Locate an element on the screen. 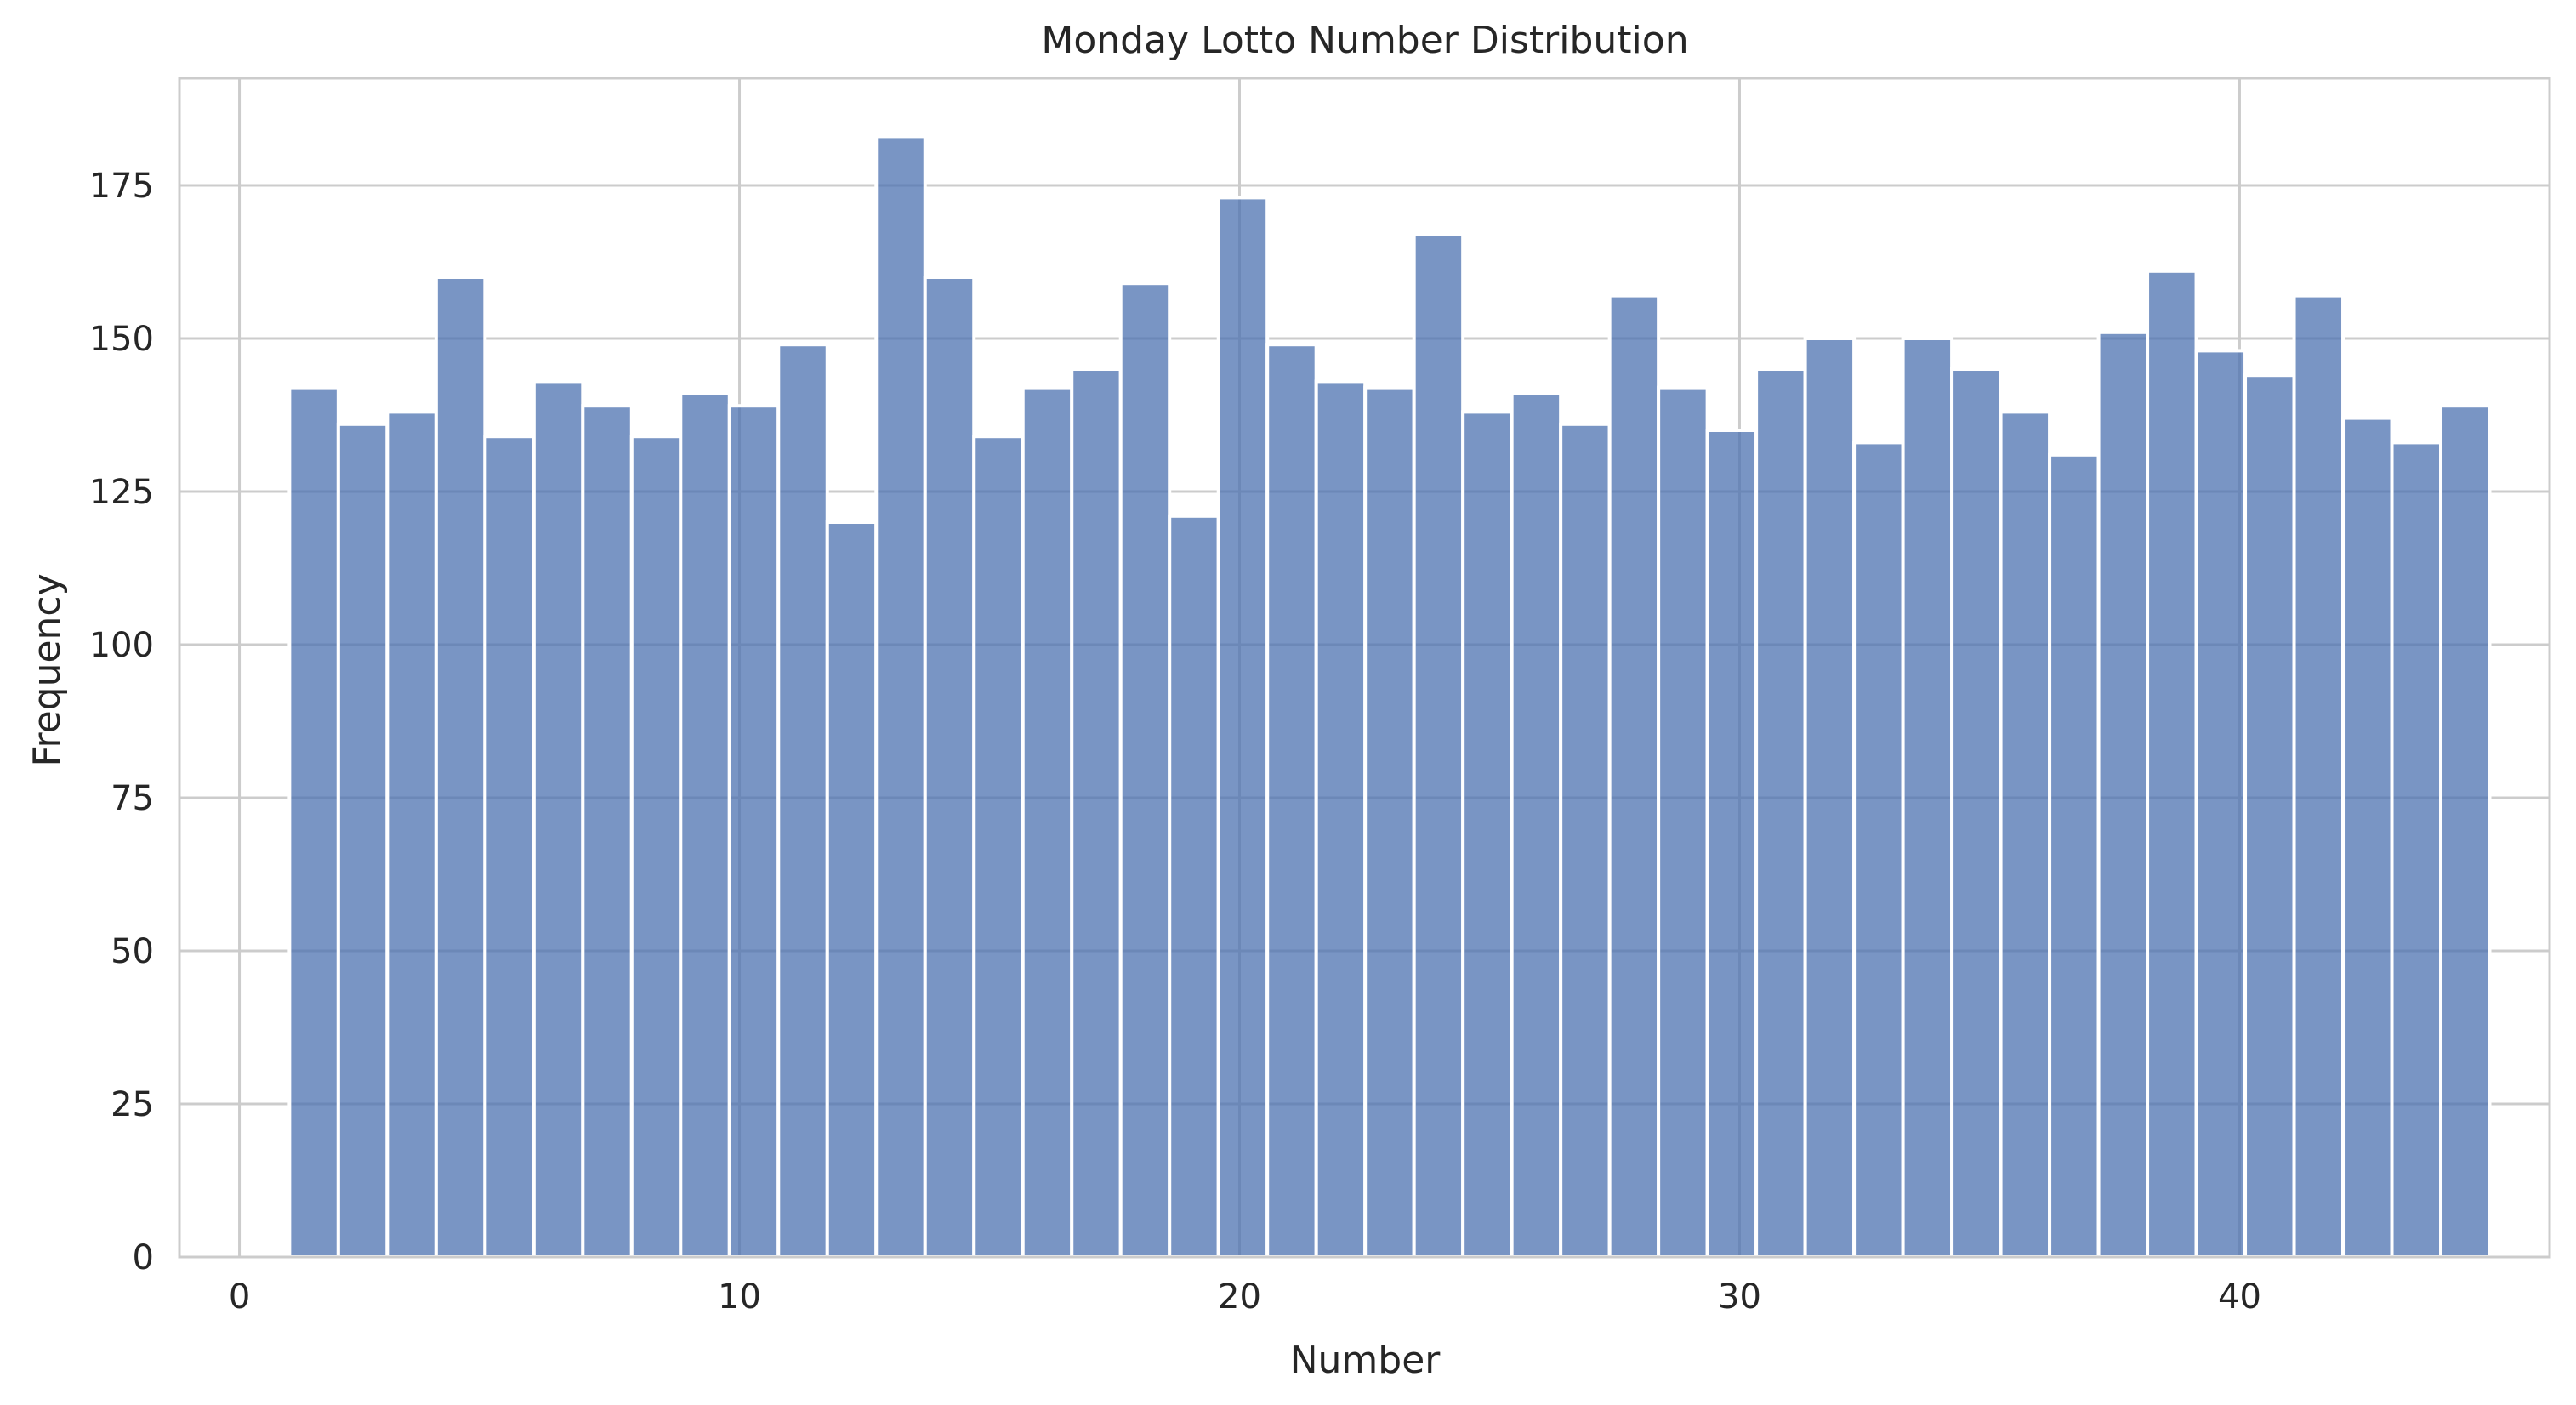 Image resolution: width=2576 pixels, height=1405 pixels. x-tick-label: 20 is located at coordinates (1239, 1297).